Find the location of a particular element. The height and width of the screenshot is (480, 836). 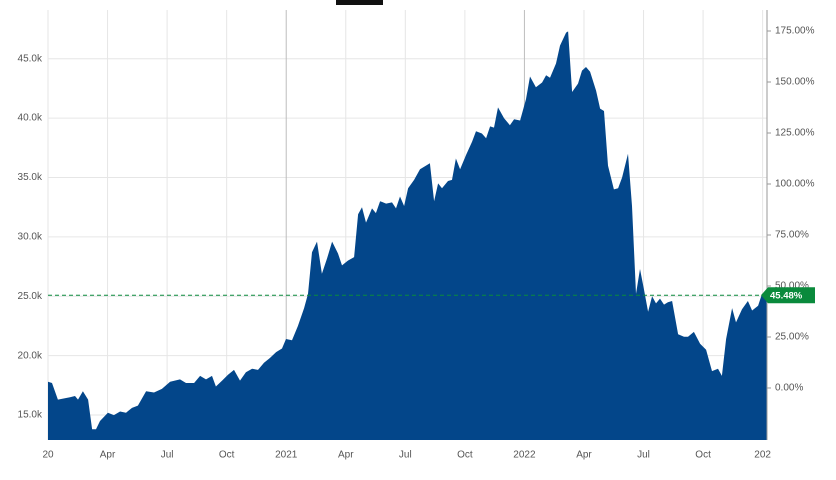

y-tick-label: 40.0k is located at coordinates (30, 118).